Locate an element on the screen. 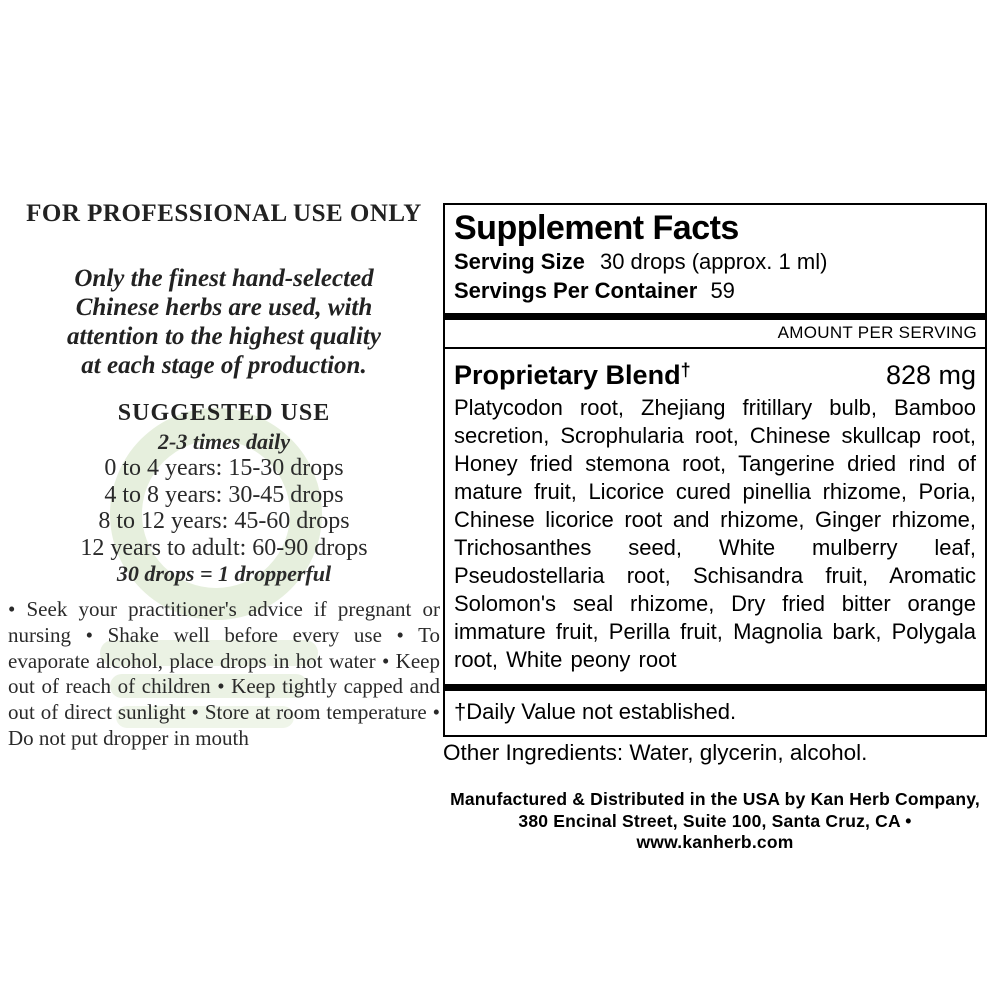 The image size is (1000, 1000). quality-line: Only the finest hand-selected is located at coordinates (224, 278).